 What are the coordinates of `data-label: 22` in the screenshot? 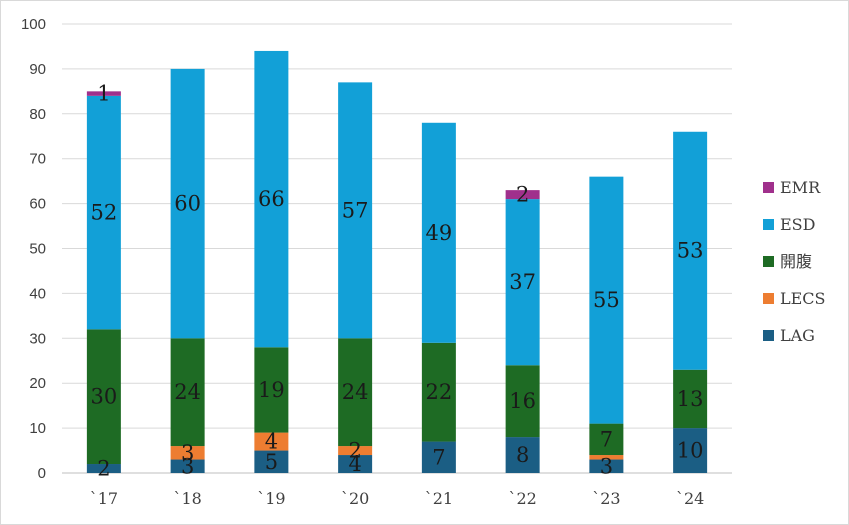 It's located at (439, 392).